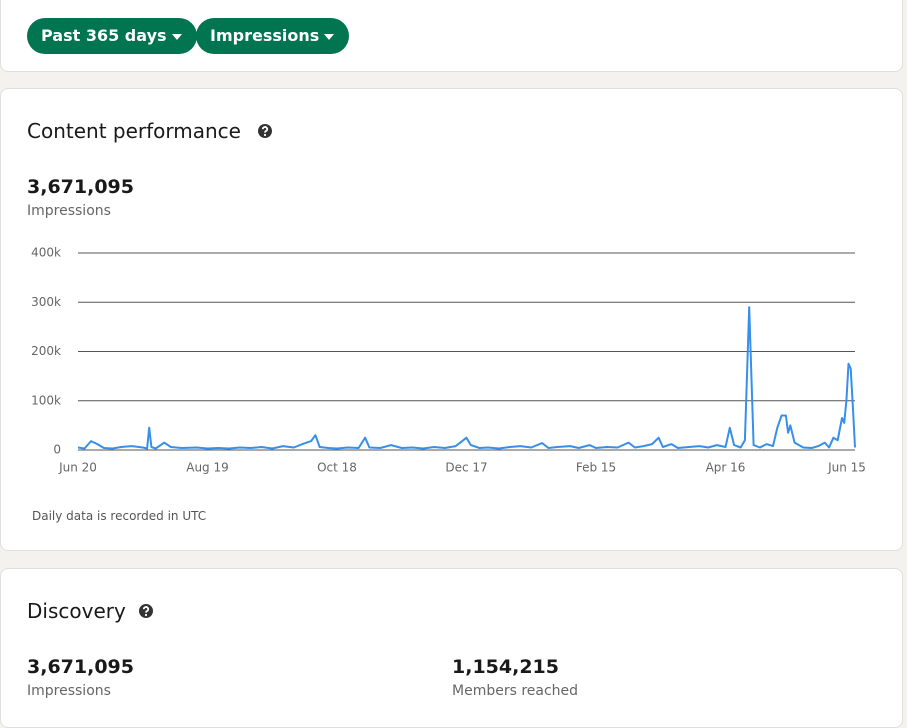  Describe the element at coordinates (69, 691) in the screenshot. I see `metric-label: Impressions` at that location.